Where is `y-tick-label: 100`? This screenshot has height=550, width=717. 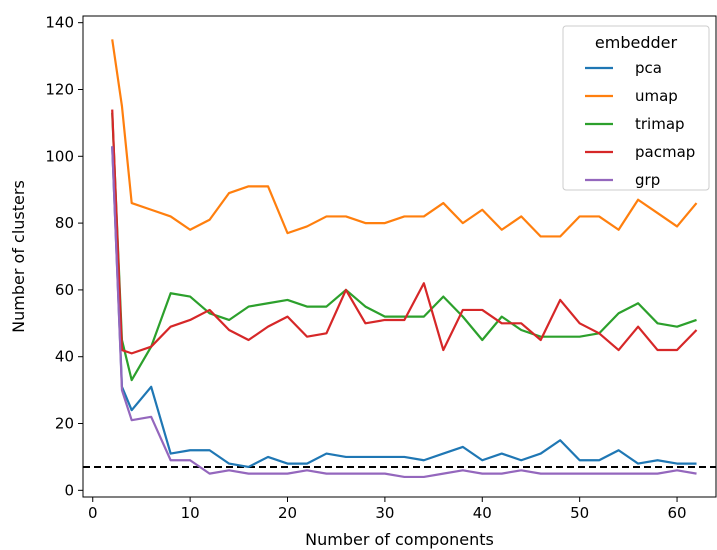 y-tick-label: 100 is located at coordinates (59, 156).